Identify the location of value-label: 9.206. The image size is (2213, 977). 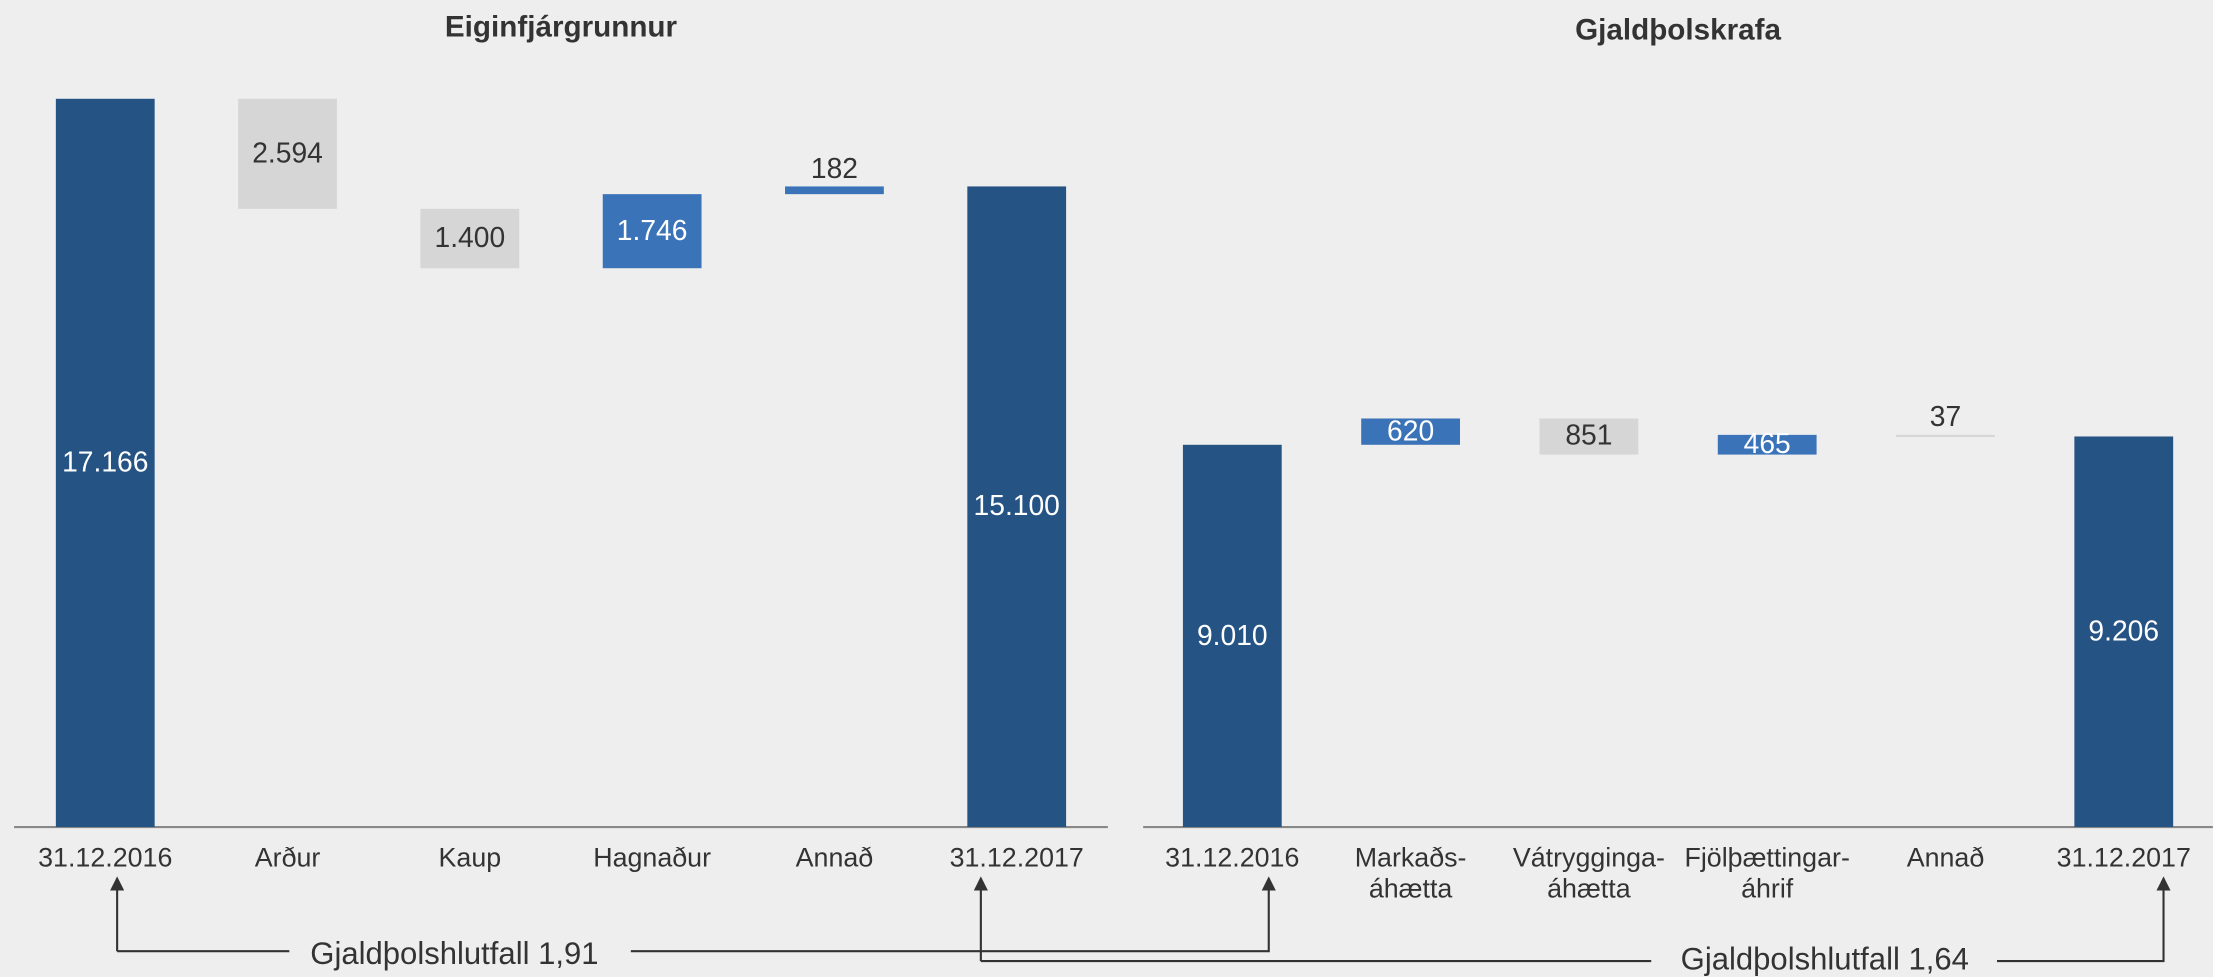
(2124, 632).